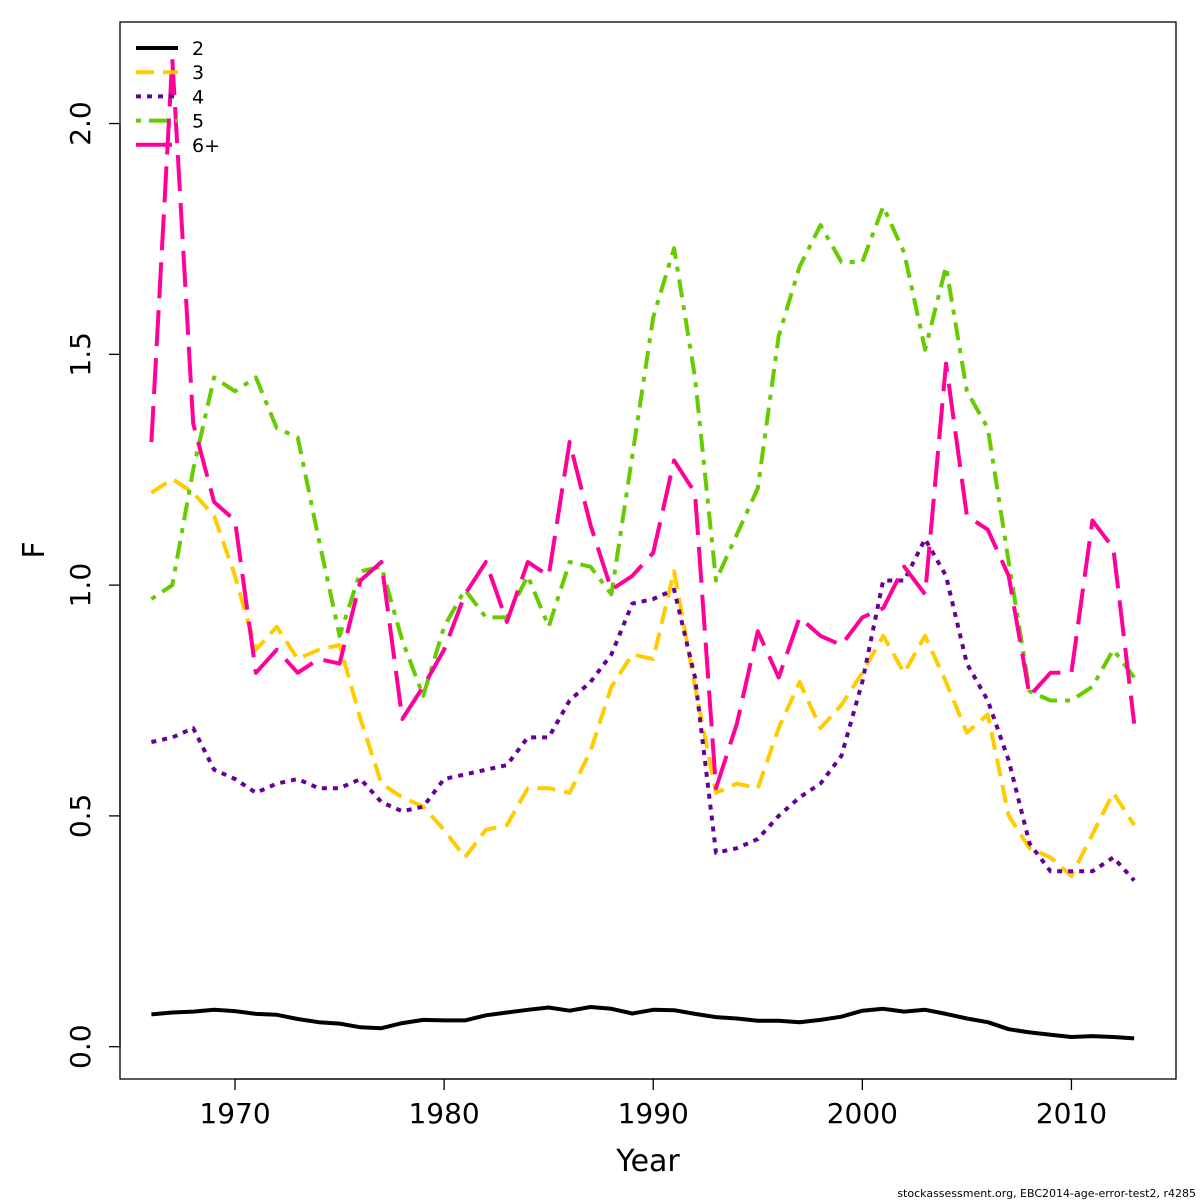 The height and width of the screenshot is (1200, 1200). Describe the element at coordinates (443, 1113) in the screenshot. I see `x-tick-label: 1980` at that location.